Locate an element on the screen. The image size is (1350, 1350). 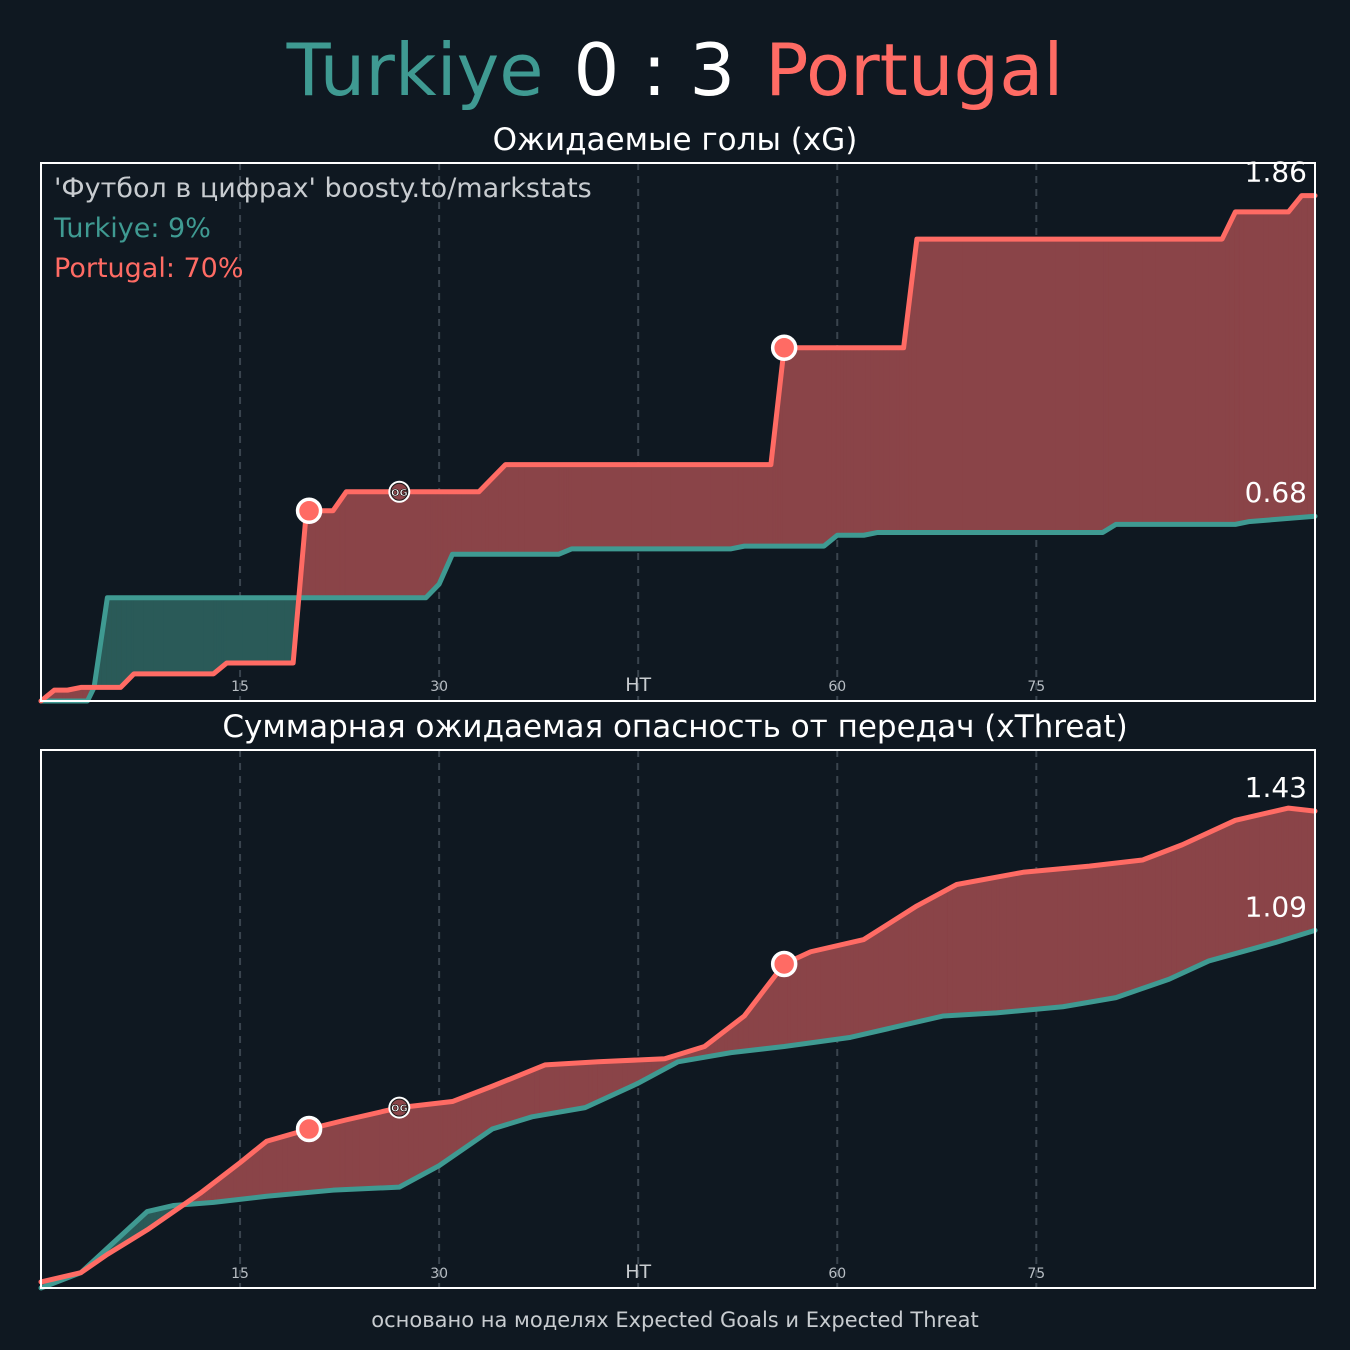
match-header: Turkiye 0 : 3 Portugal is located at coordinates (675, 70).